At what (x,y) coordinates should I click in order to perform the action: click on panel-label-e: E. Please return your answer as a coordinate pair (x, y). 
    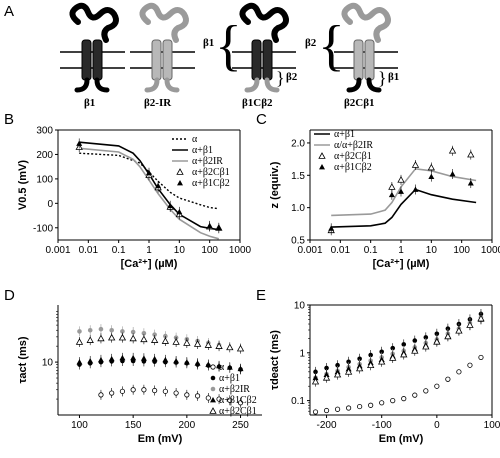
    Looking at the image, I should click on (261, 295).